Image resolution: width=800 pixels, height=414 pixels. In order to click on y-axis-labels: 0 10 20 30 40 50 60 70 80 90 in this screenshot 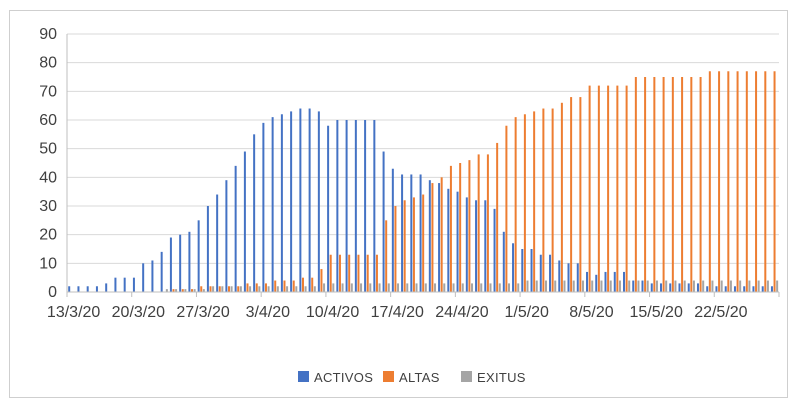, I will do `click(48, 163)`.